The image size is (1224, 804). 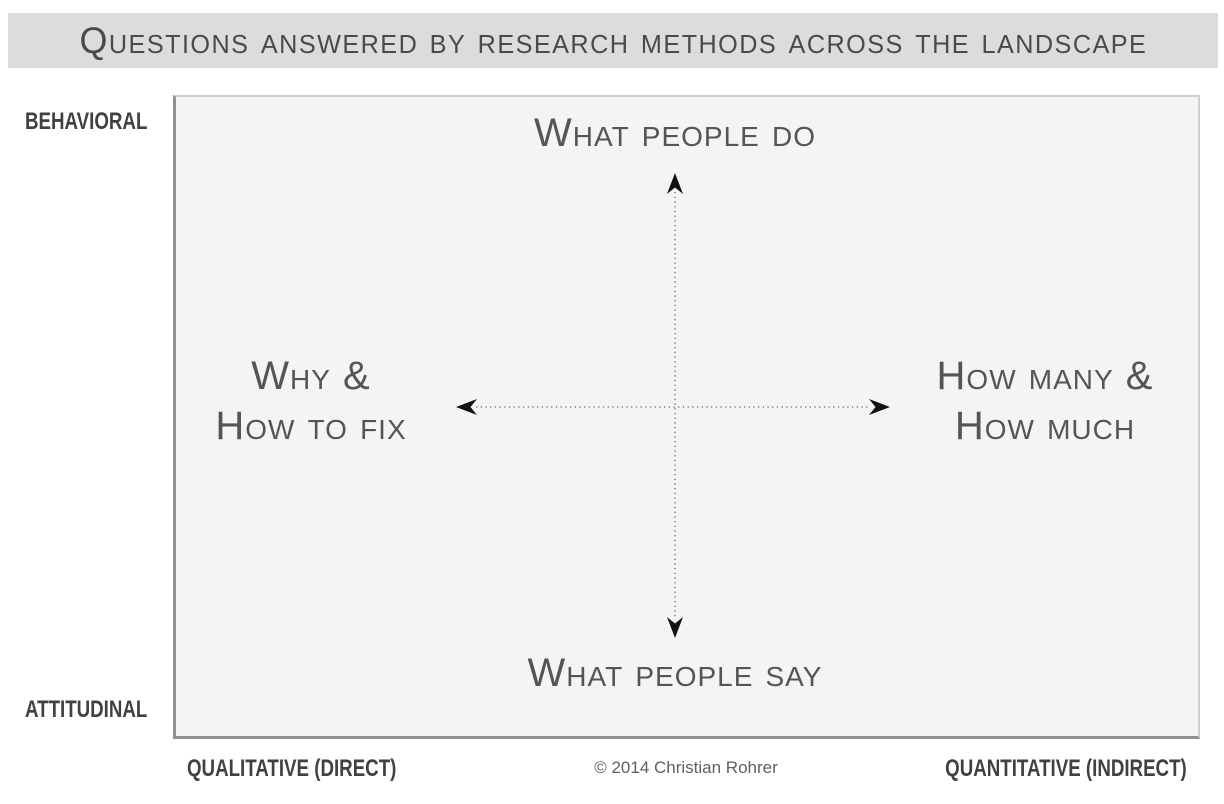 What do you see at coordinates (675, 183) in the screenshot?
I see `arrow-up-head-icon` at bounding box center [675, 183].